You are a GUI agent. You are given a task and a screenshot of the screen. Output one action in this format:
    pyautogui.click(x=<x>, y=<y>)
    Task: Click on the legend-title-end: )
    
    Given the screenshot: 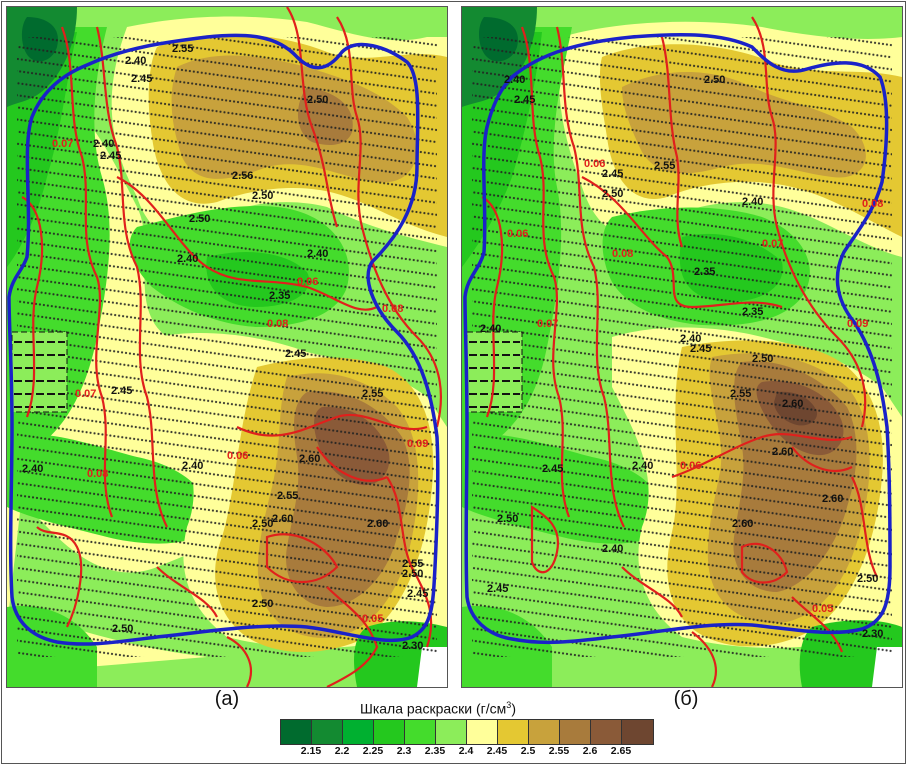 What is the action you would take?
    pyautogui.click(x=513, y=708)
    